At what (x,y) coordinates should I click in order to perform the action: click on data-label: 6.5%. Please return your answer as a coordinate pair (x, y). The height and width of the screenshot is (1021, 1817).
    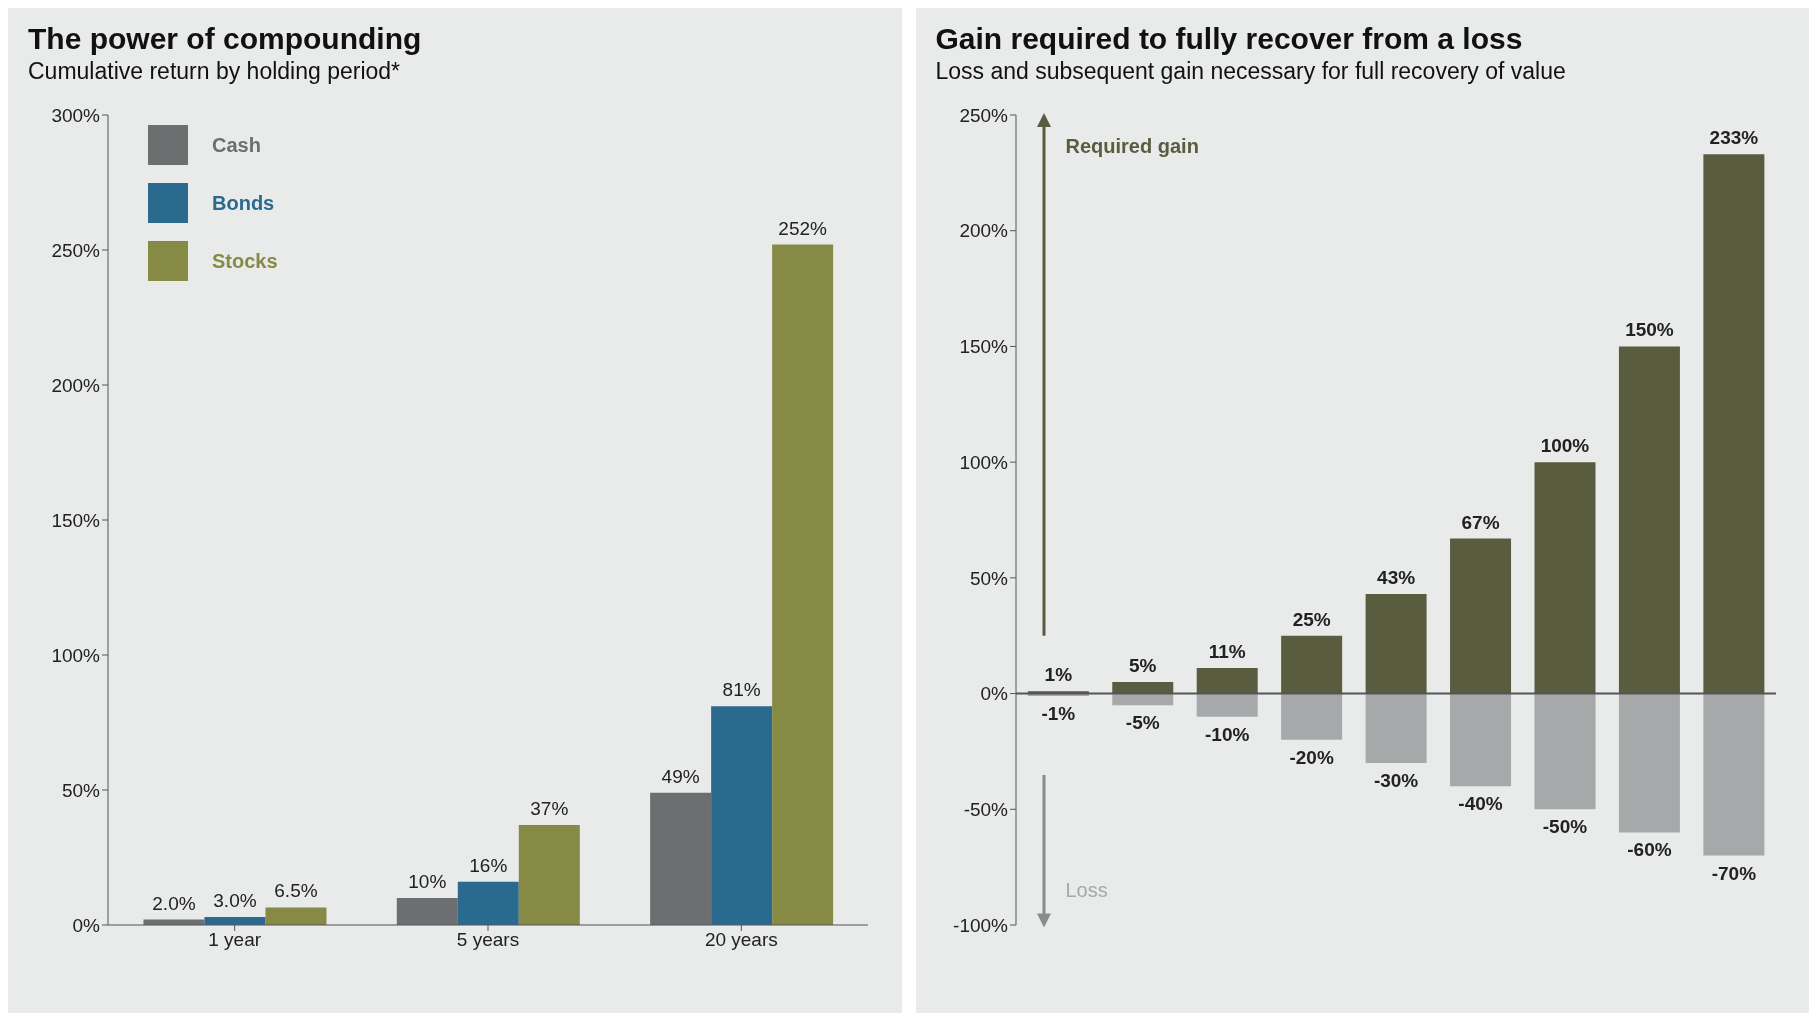
    Looking at the image, I should click on (296, 891).